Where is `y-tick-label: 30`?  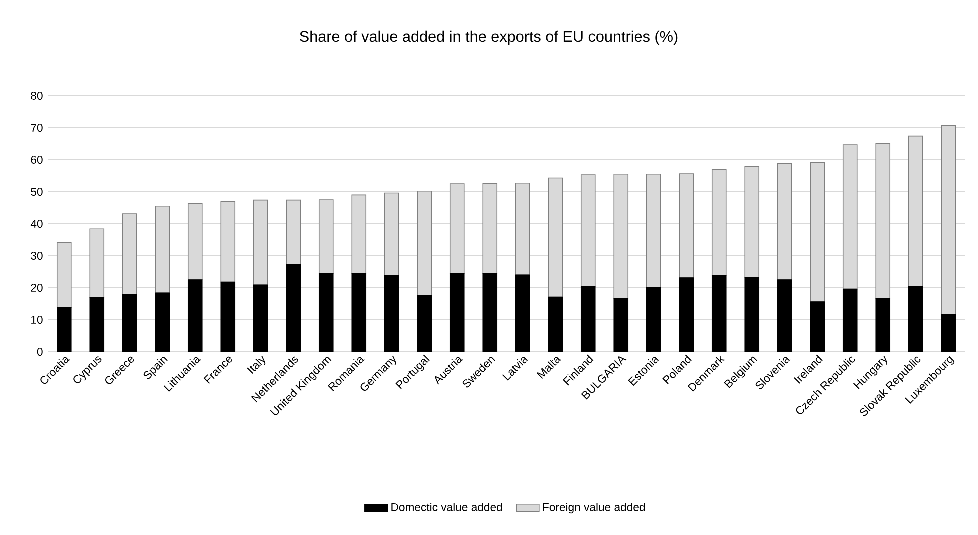
y-tick-label: 30 is located at coordinates (37, 256).